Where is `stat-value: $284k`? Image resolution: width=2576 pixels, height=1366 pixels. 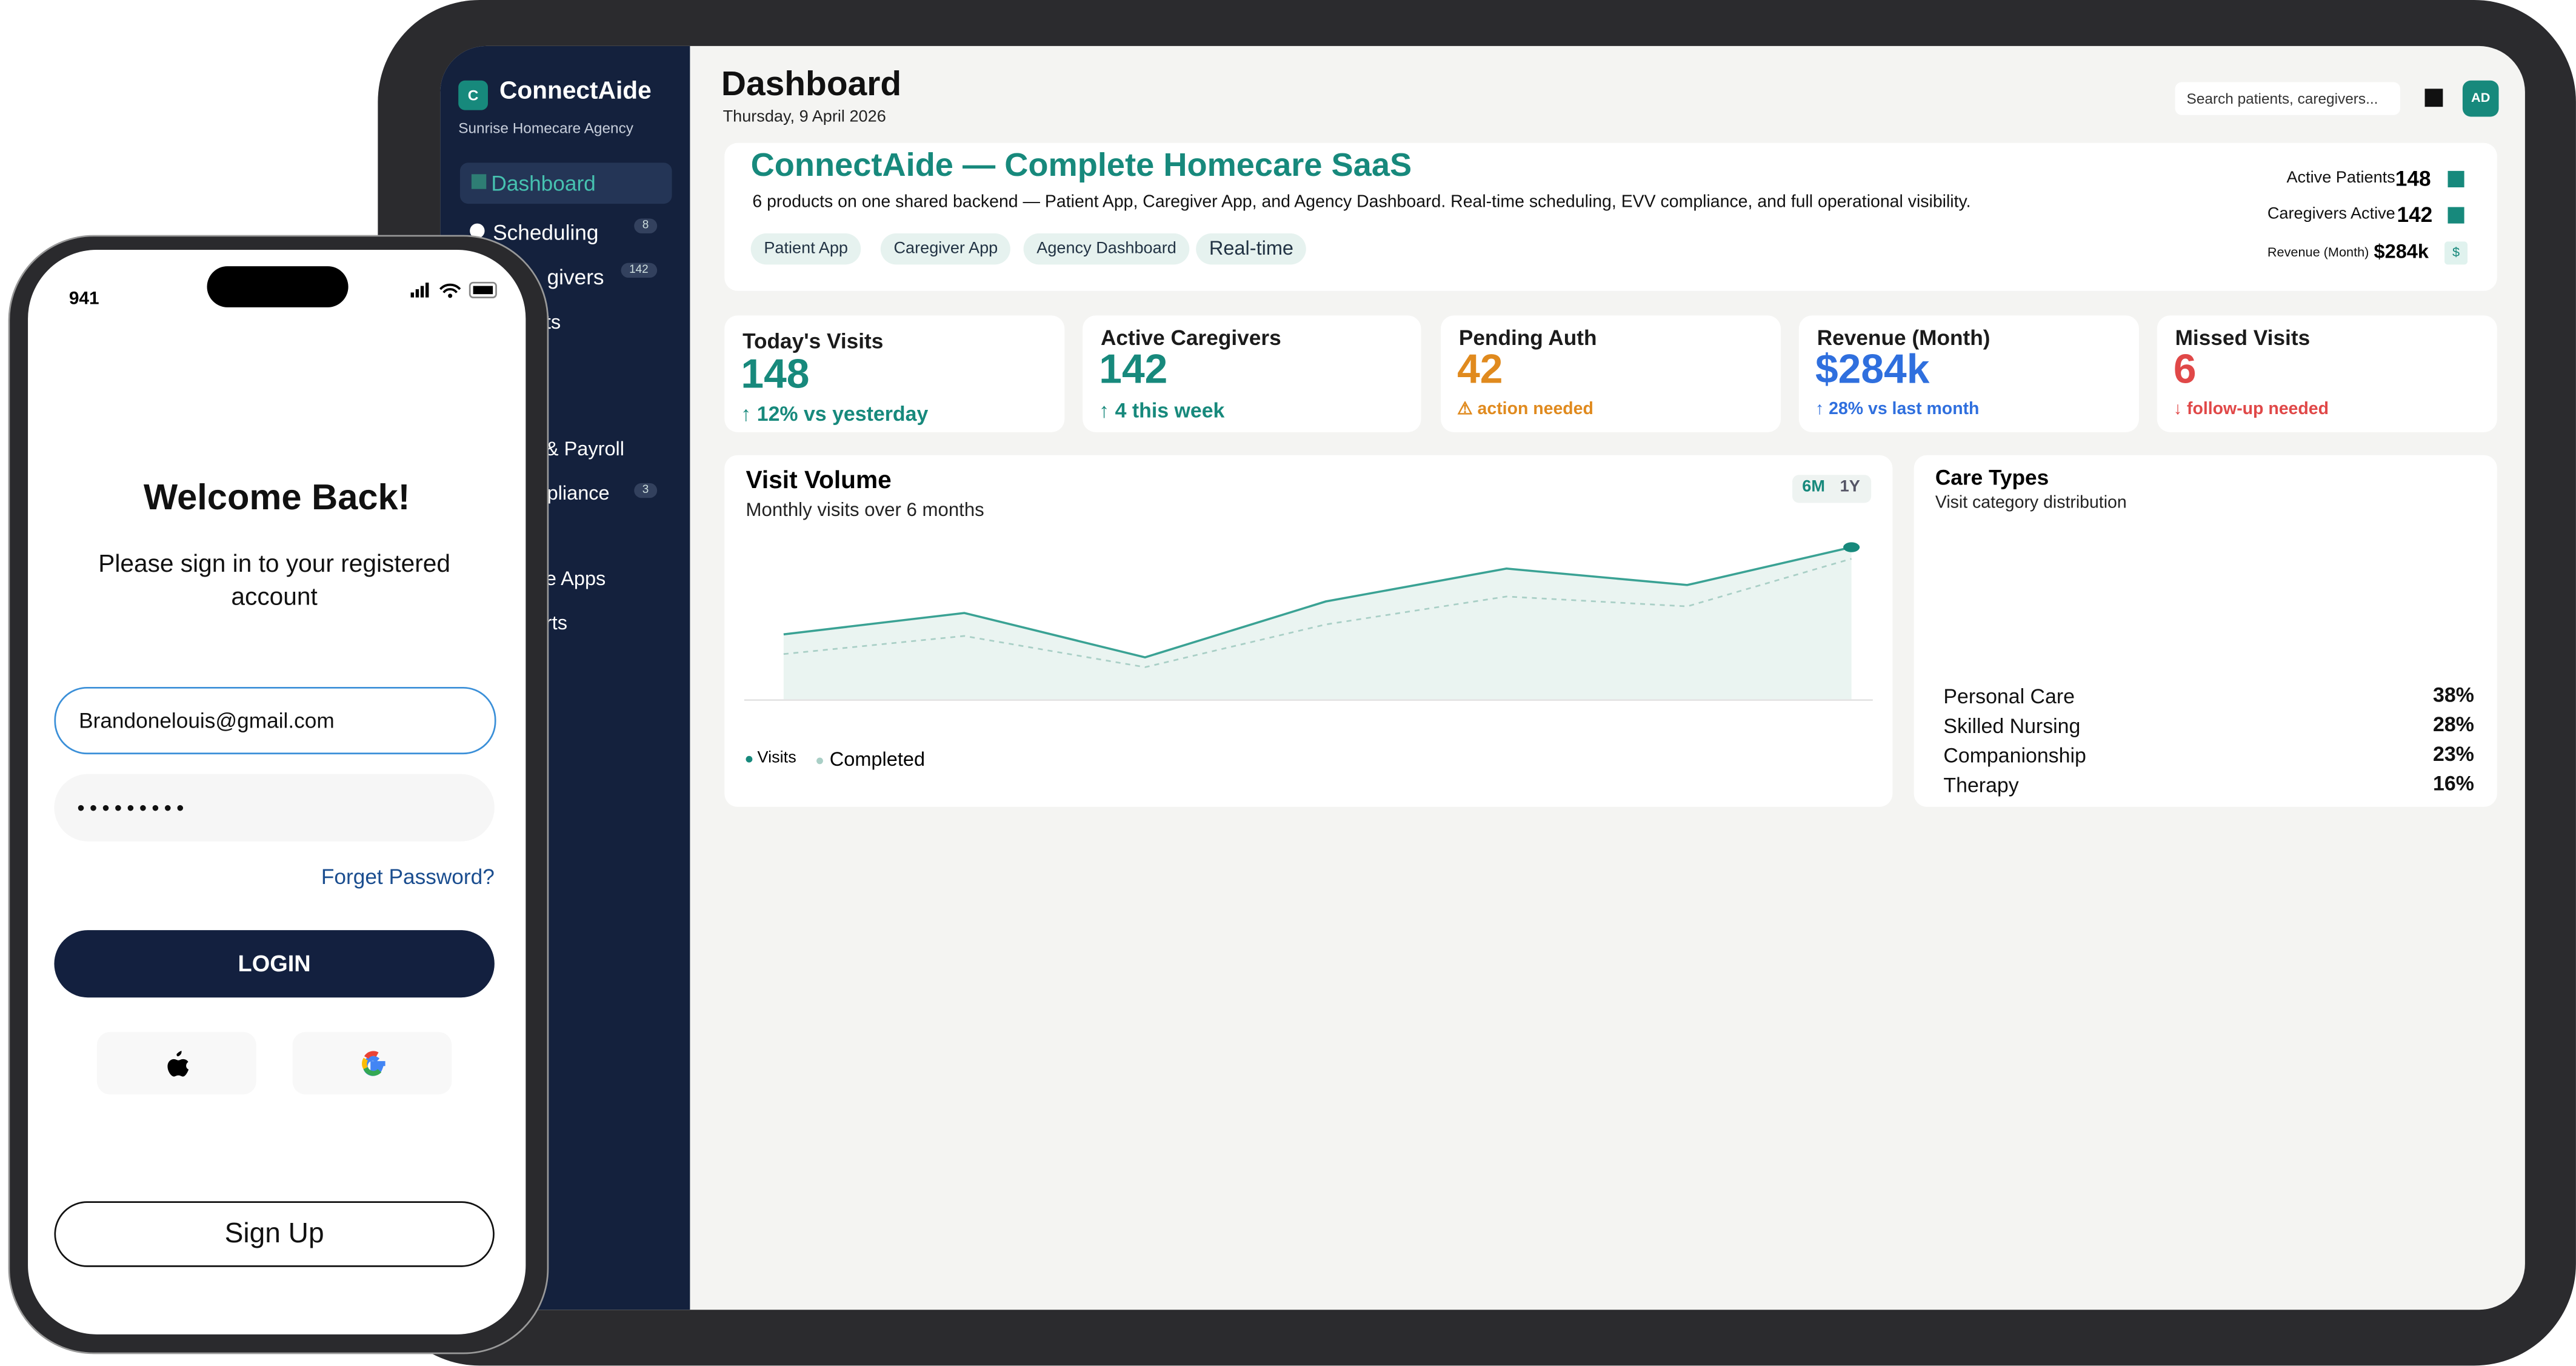 stat-value: $284k is located at coordinates (2401, 251).